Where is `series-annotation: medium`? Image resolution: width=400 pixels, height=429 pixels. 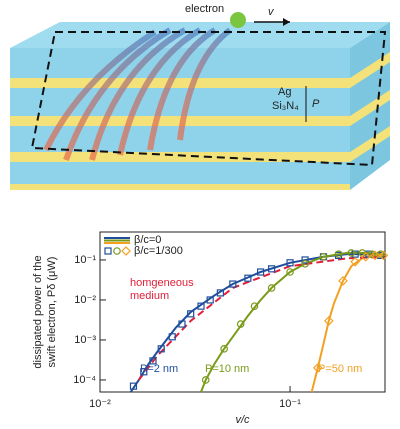
series-annotation: medium is located at coordinates (149, 296).